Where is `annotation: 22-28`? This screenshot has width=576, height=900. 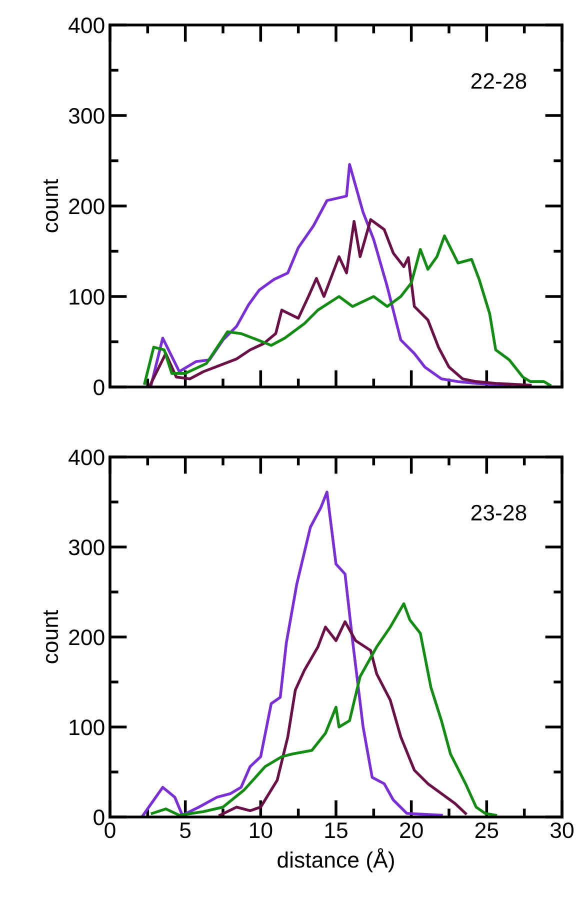
annotation: 22-28 is located at coordinates (498, 81).